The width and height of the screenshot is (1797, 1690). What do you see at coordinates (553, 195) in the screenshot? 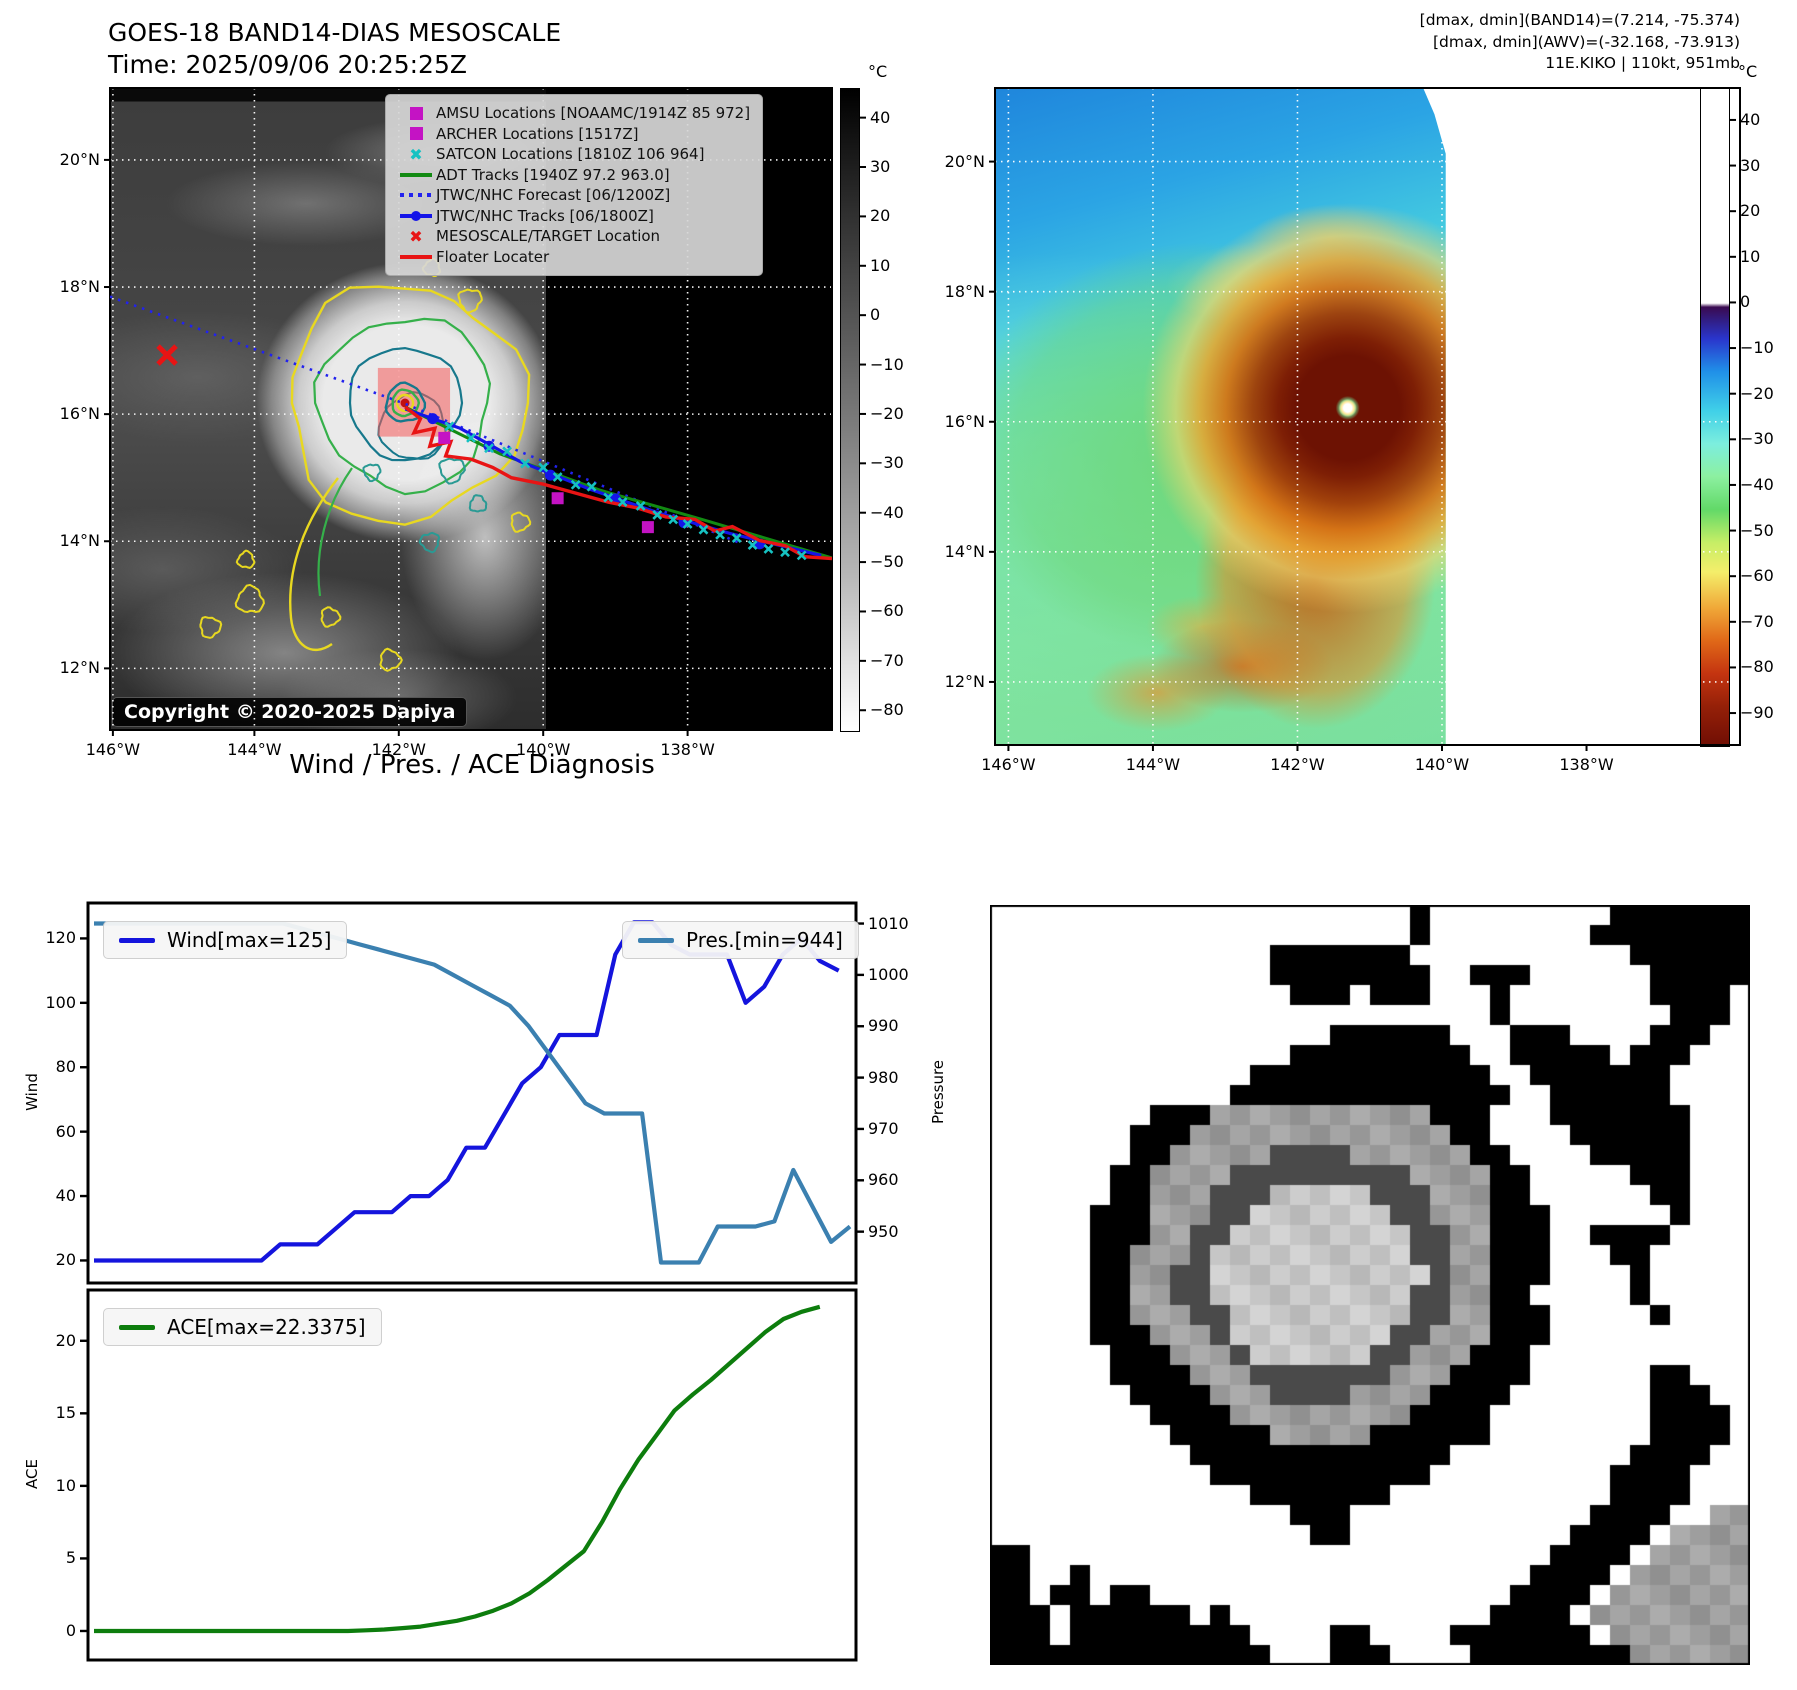
I see `legend-item-label: JTWC/NHC Forecast [06/1200Z]` at bounding box center [553, 195].